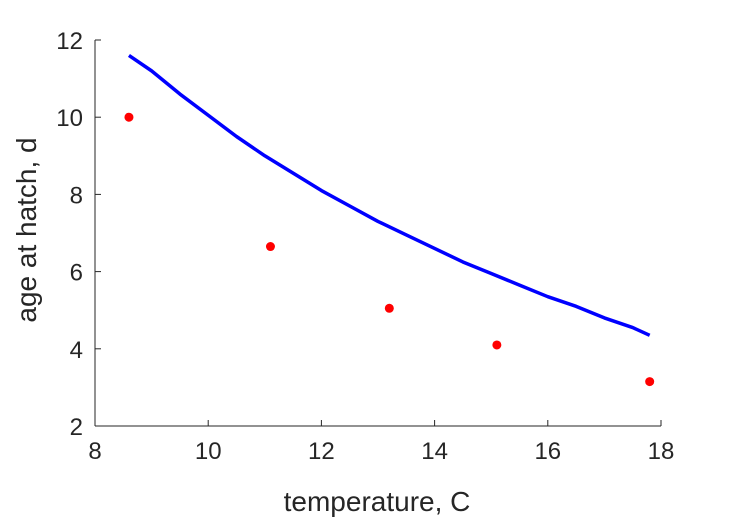  What do you see at coordinates (94, 451) in the screenshot?
I see `x-tick-label: 8` at bounding box center [94, 451].